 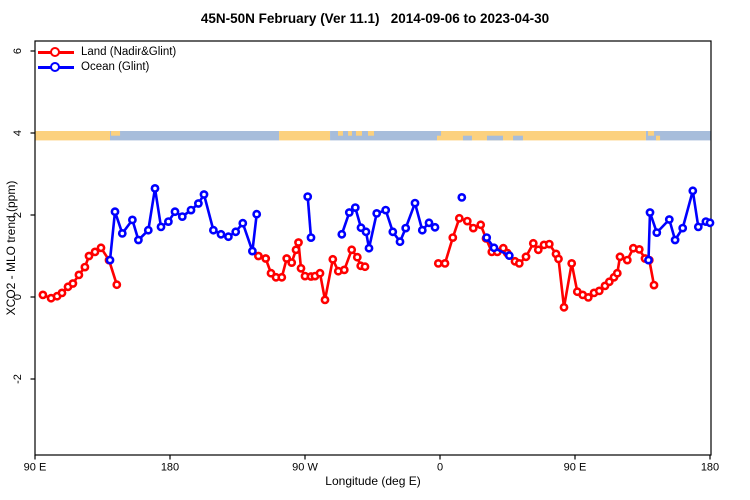 I want to click on ocean-series-marker-icon, so click(x=56, y=68).